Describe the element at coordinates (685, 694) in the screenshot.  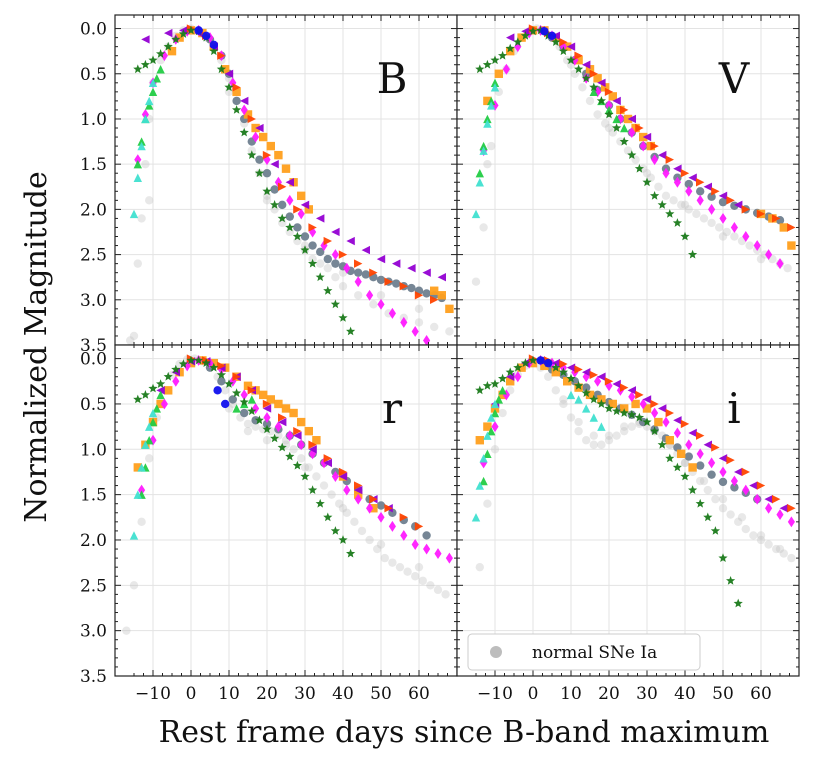
I see `x-tick-label: 40` at that location.